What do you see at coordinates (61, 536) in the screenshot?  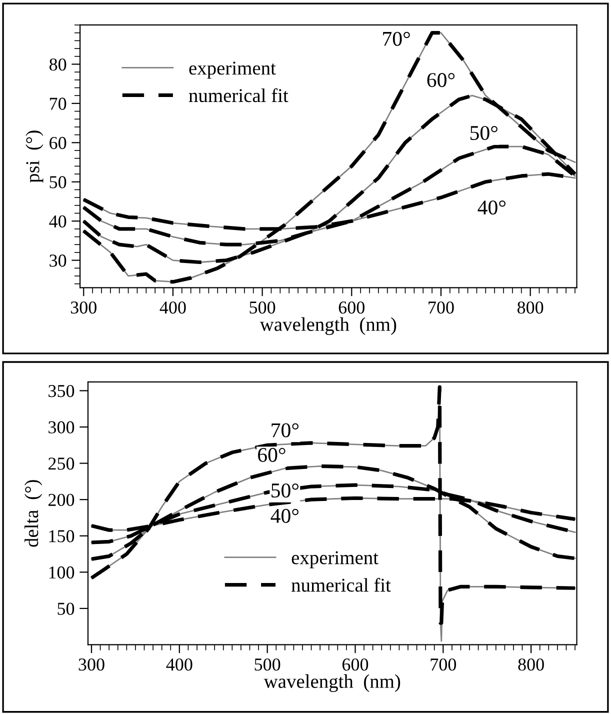 I see `y-tick-label: 150` at bounding box center [61, 536].